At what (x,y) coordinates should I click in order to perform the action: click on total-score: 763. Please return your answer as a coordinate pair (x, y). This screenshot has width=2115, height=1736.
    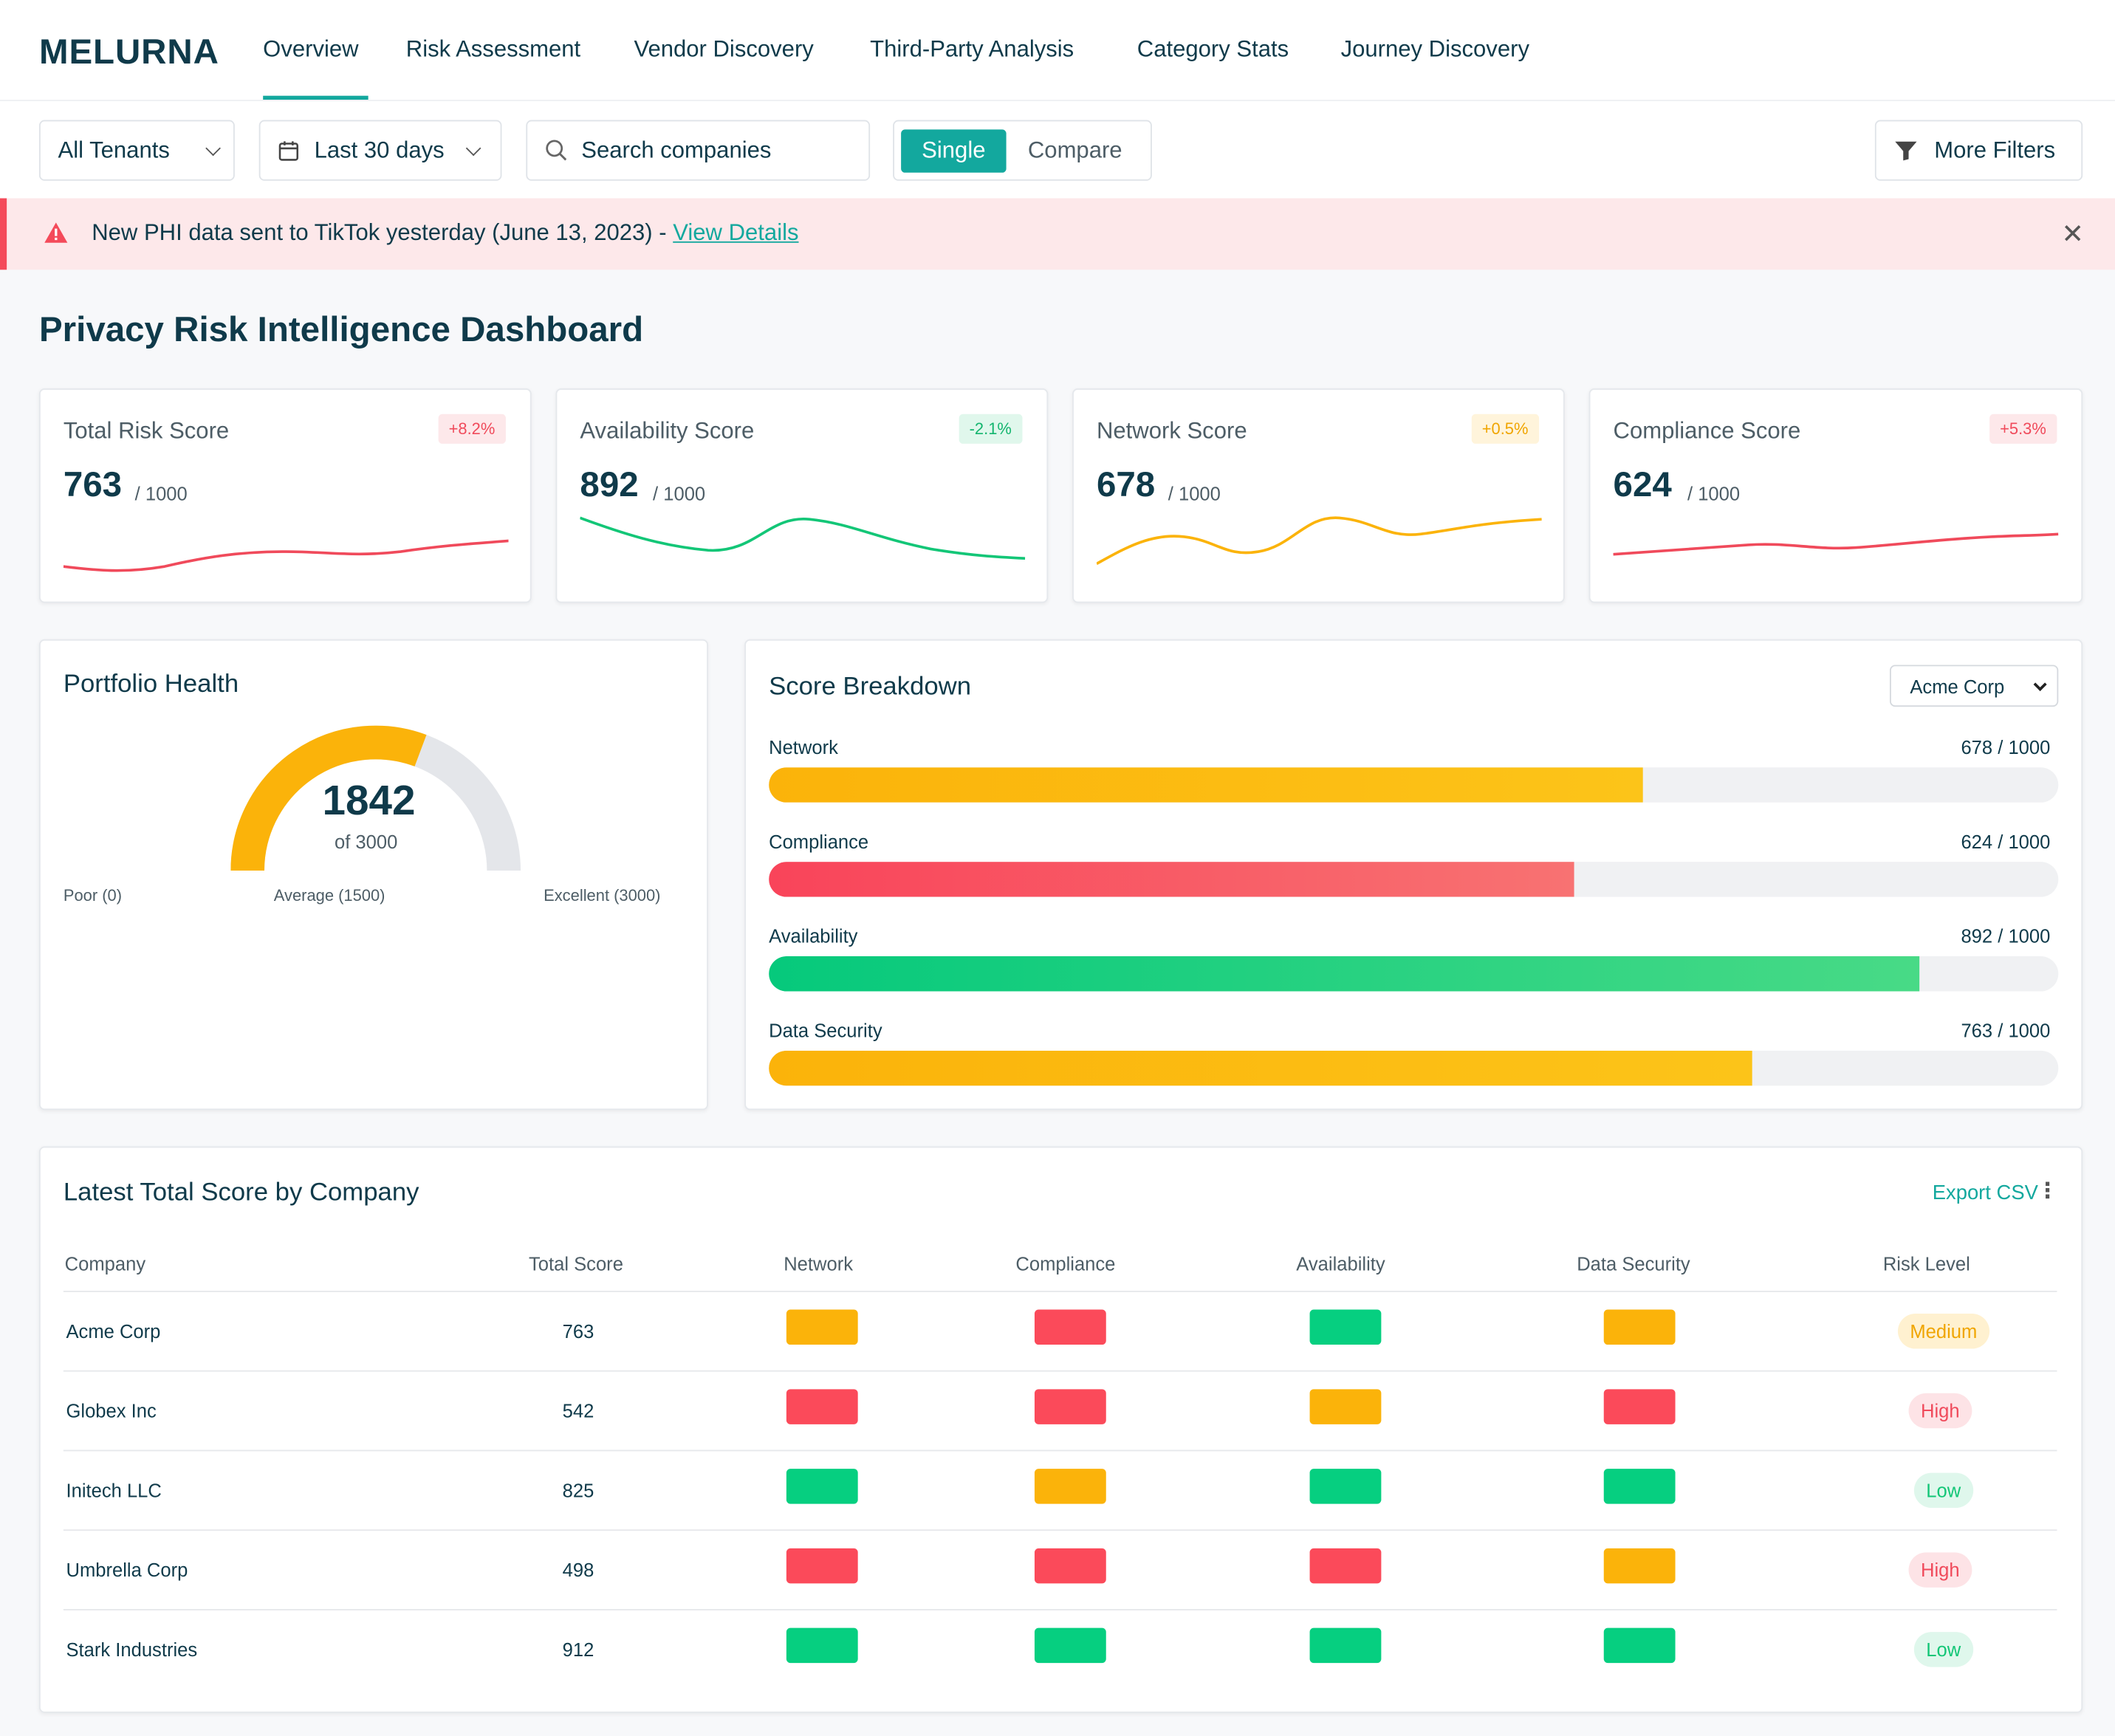
    Looking at the image, I should click on (578, 1331).